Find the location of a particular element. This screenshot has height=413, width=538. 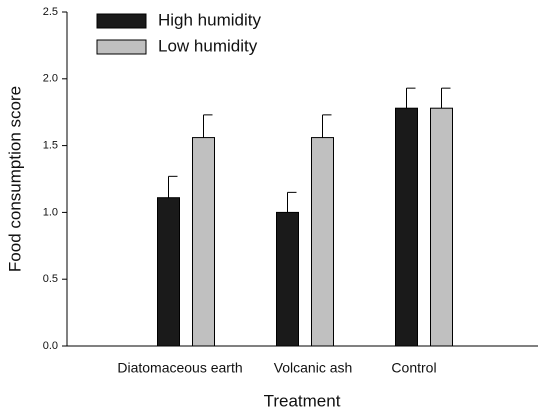

y-tick-label: 2.5 is located at coordinates (50, 12).